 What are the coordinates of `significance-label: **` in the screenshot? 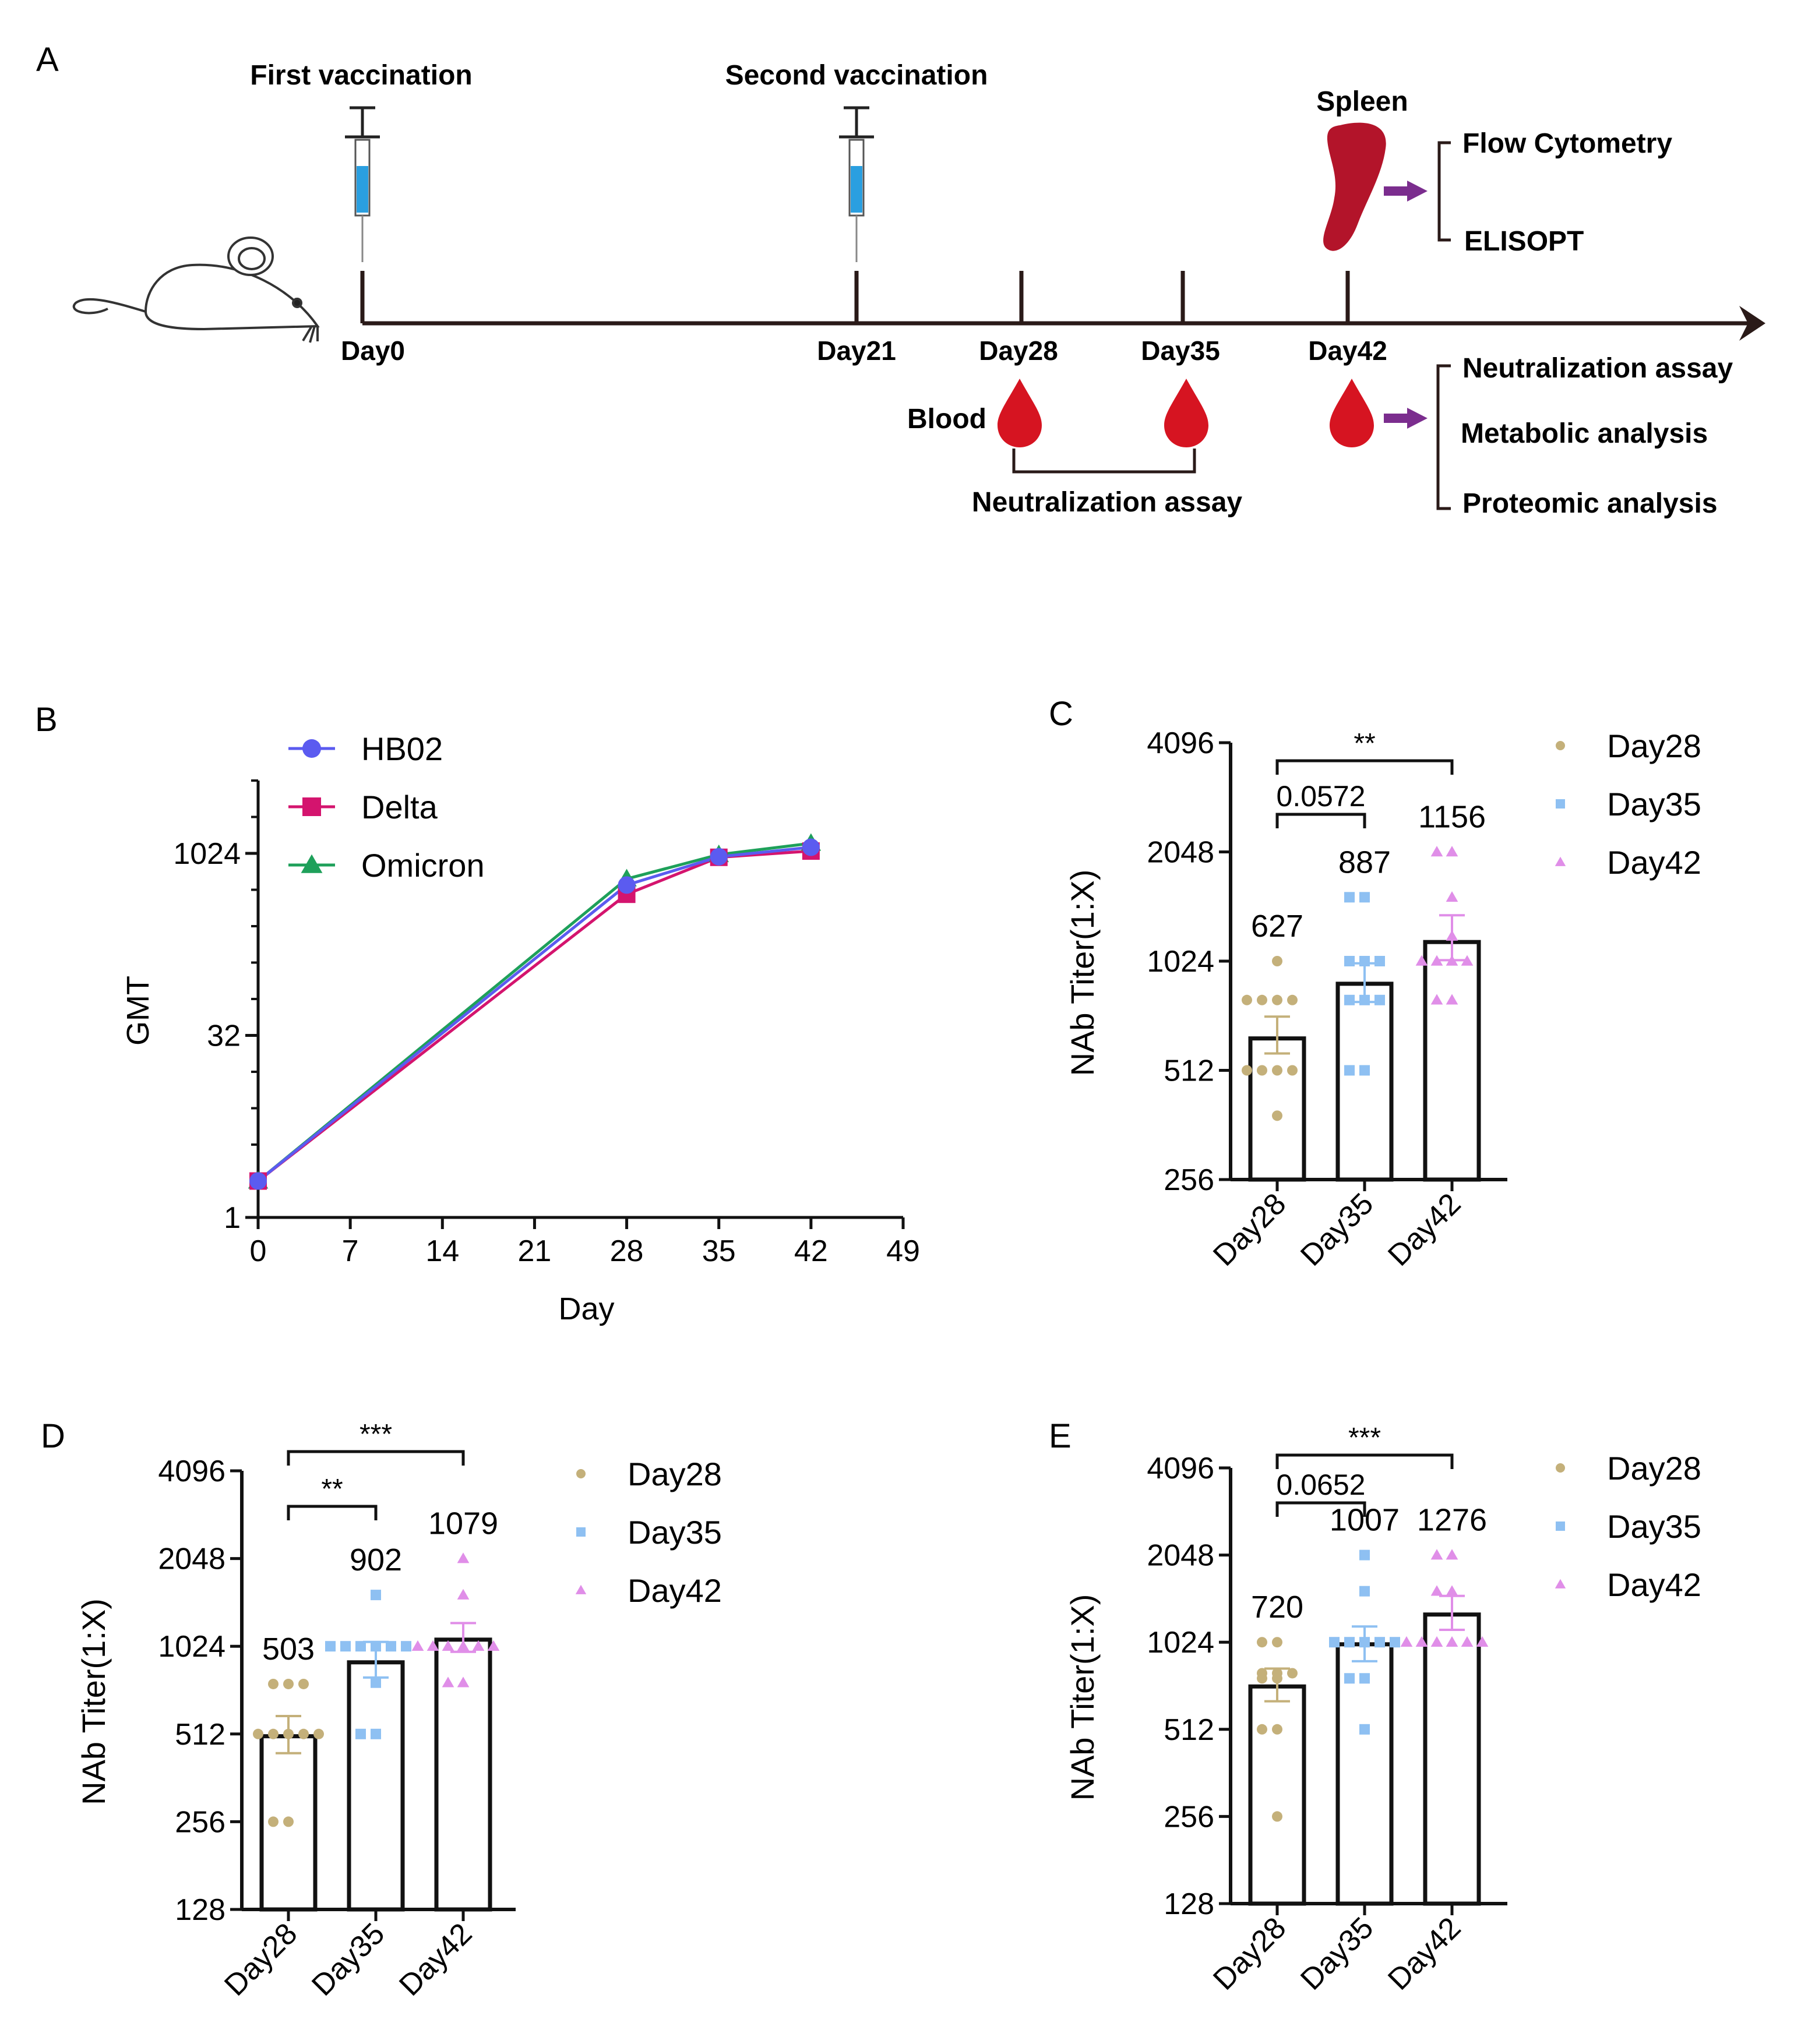 It's located at (1364, 743).